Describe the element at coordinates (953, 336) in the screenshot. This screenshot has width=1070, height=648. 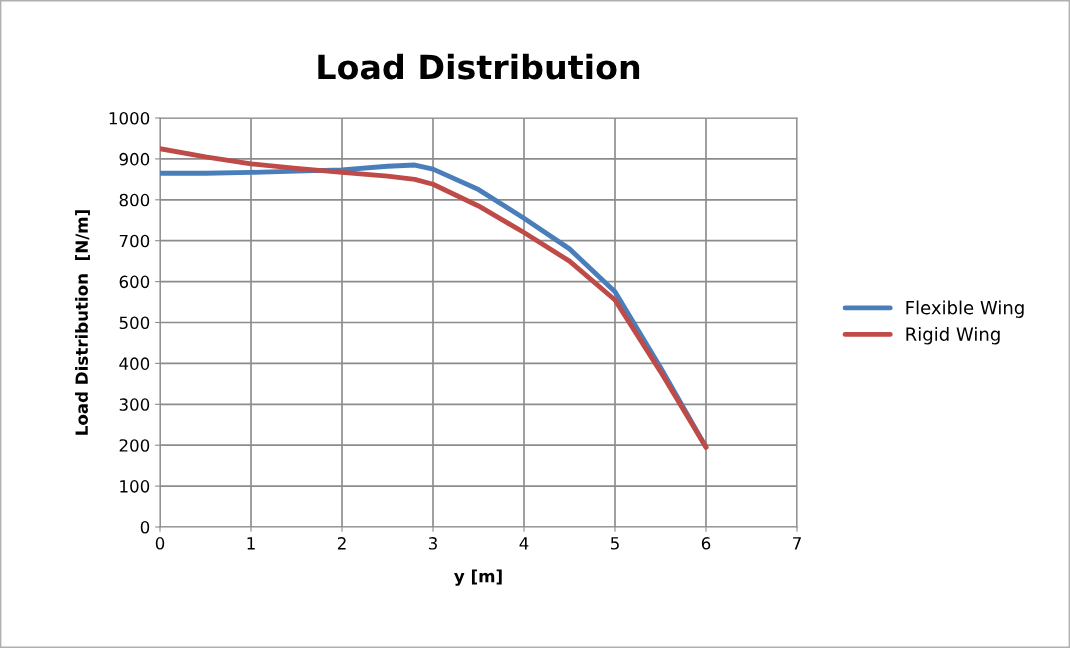
I see `legend-label: Rigid Wing` at that location.